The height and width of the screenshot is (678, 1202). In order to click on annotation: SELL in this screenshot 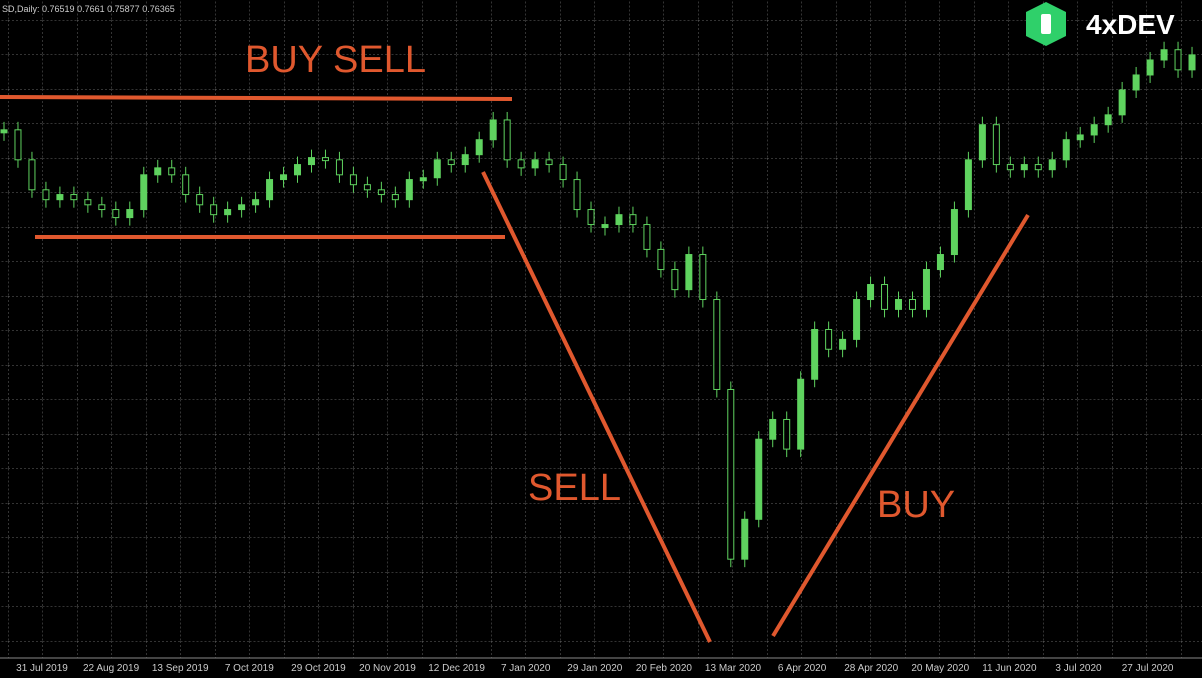, I will do `click(574, 488)`.